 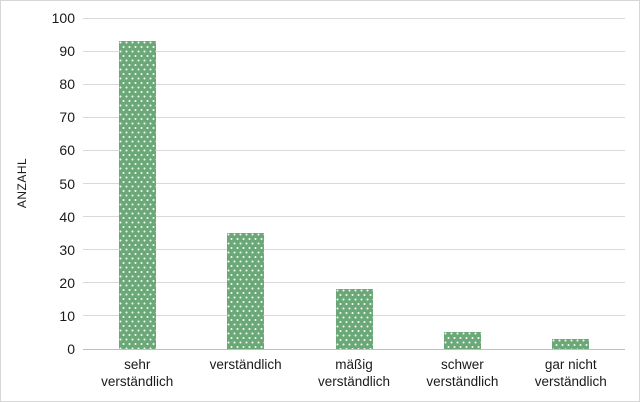 I want to click on x-category-label-5: gar nicht verständlich, so click(x=571, y=373).